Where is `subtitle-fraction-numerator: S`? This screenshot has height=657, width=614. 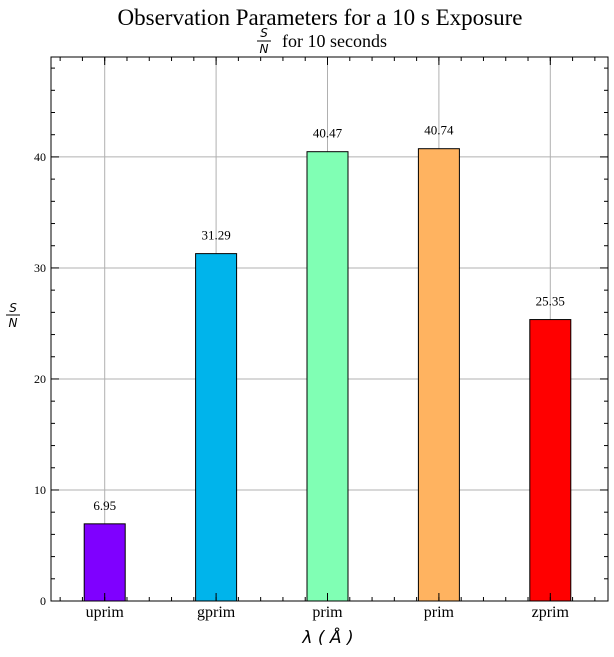
subtitle-fraction-numerator: S is located at coordinates (264, 33).